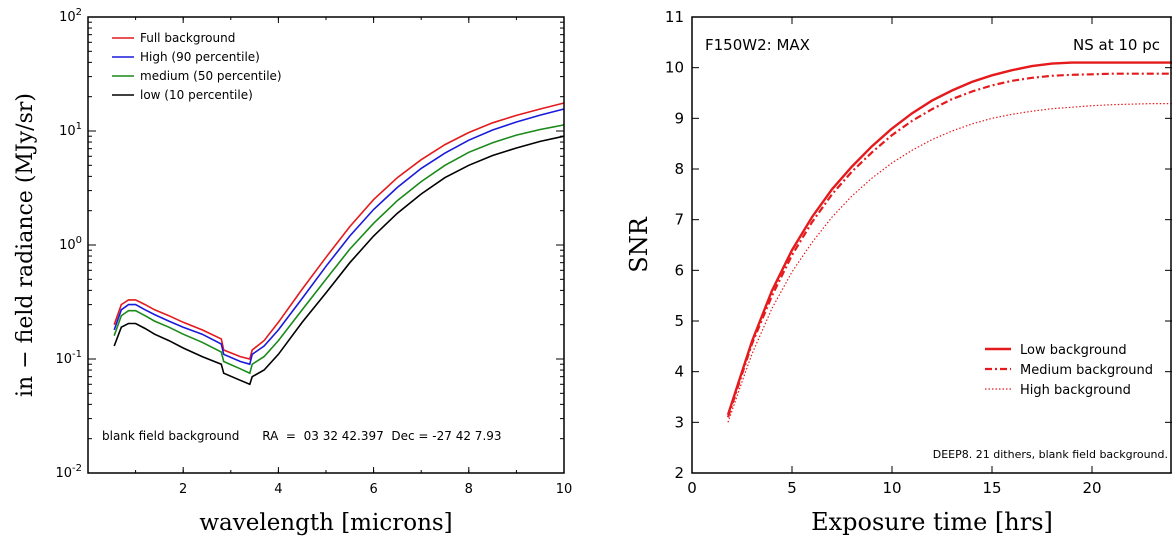  What do you see at coordinates (1073, 350) in the screenshot?
I see `legend-label: Low background` at bounding box center [1073, 350].